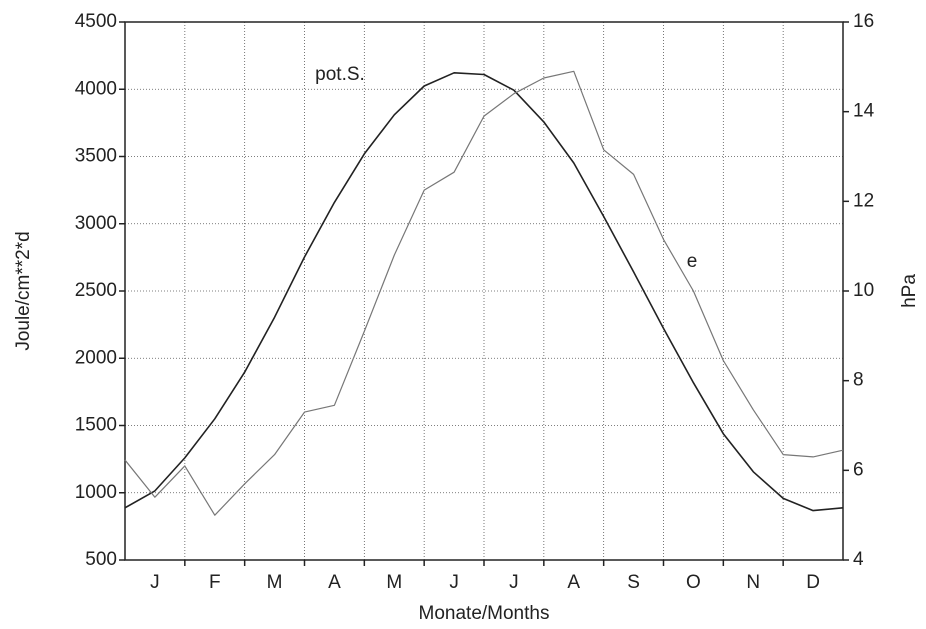  I want to click on y-tick-label: 1500, so click(96, 425).